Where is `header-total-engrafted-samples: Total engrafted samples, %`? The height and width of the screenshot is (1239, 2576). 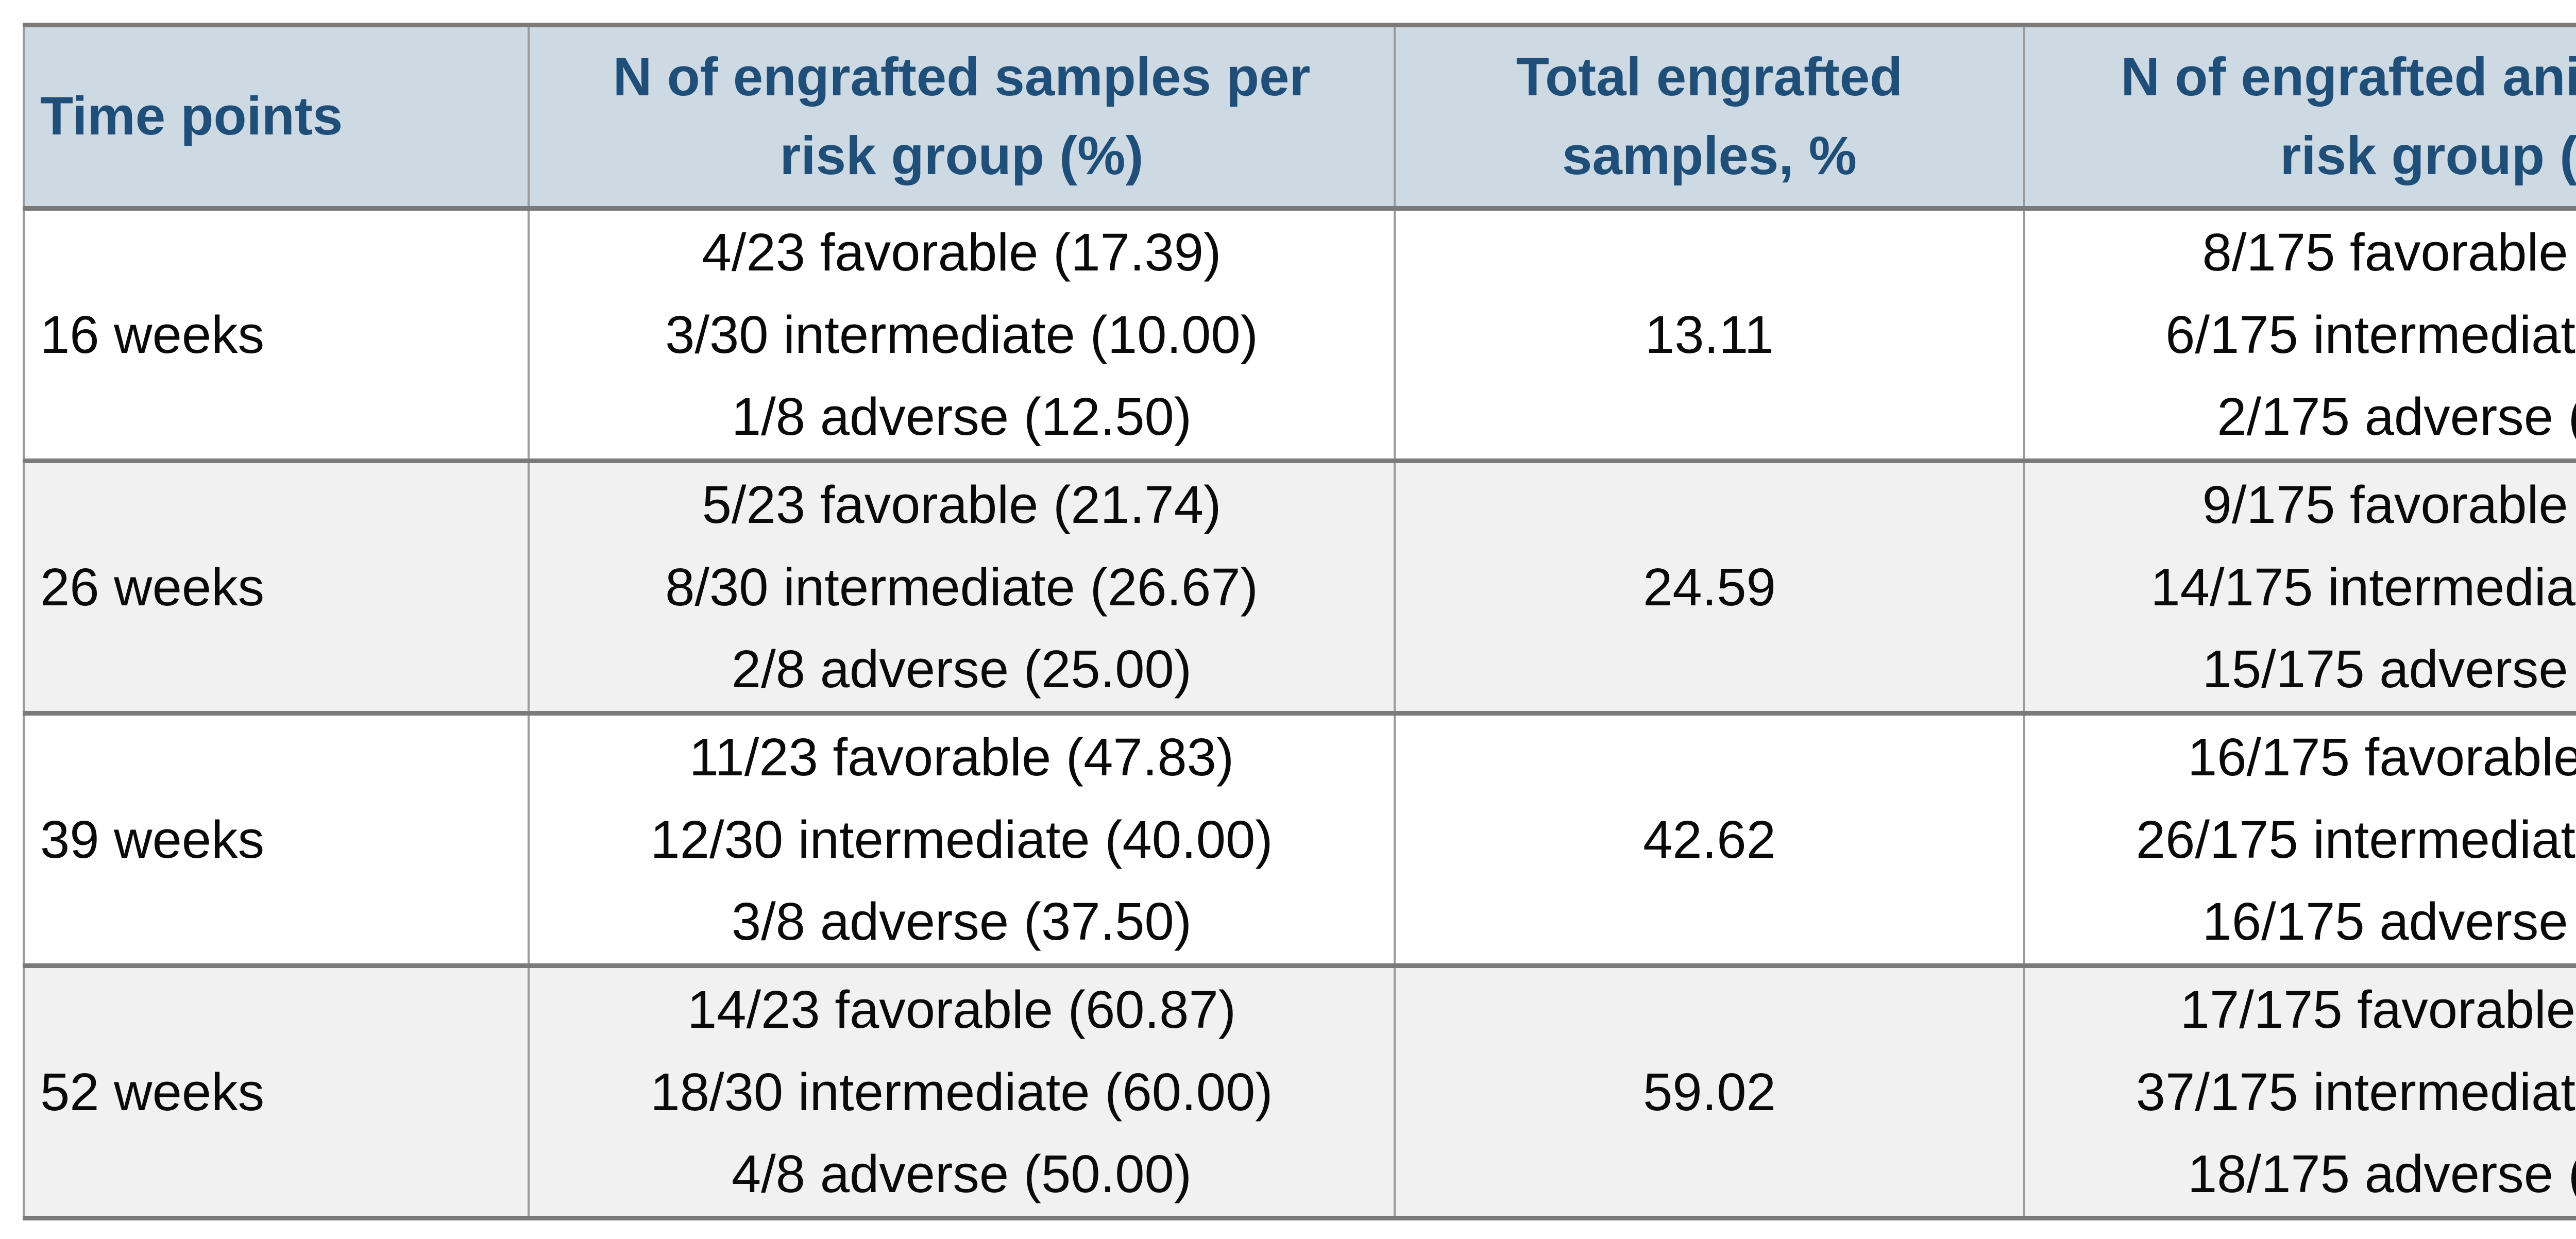 header-total-engrafted-samples: Total engrafted samples, % is located at coordinates (1709, 117).